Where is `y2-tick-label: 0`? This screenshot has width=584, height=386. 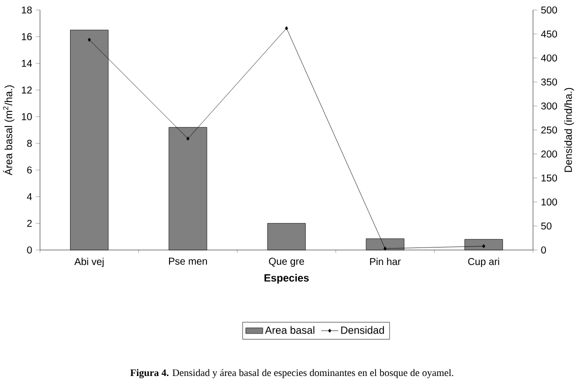 y2-tick-label: 0 is located at coordinates (543, 250).